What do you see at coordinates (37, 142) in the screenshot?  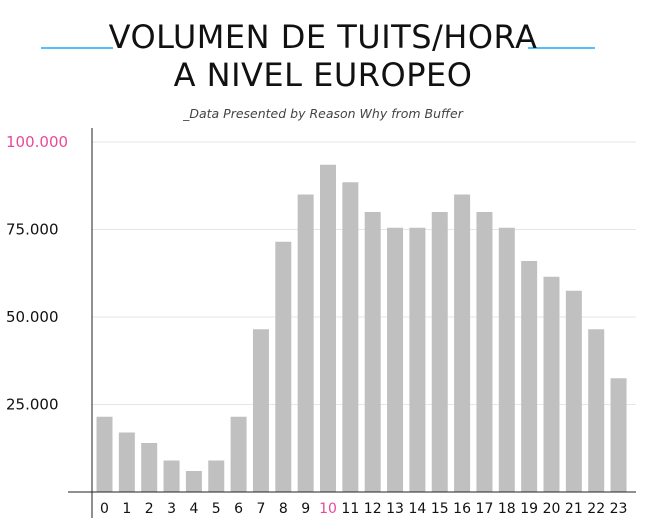 I see `y-tick-label: 100.000` at bounding box center [37, 142].